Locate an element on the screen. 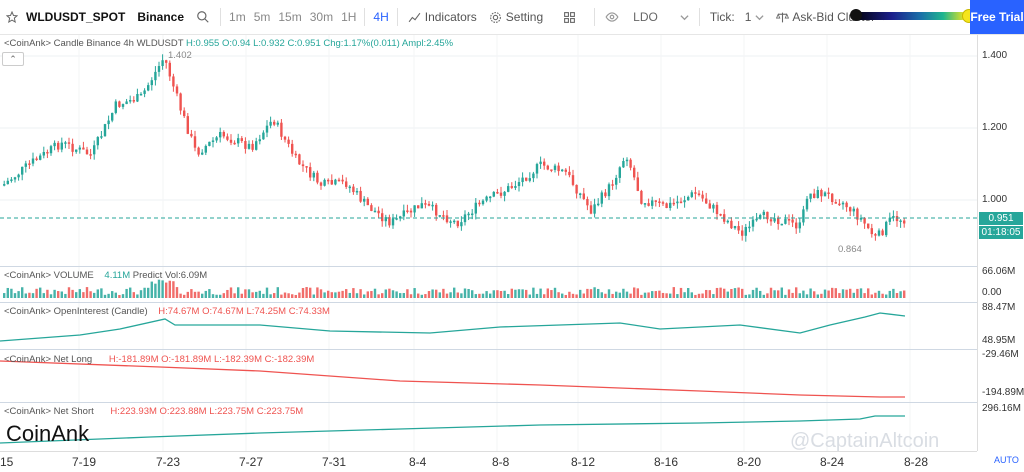 The height and width of the screenshot is (472, 1024). symbol-name: WLDUSDT_SPOT is located at coordinates (76, 17).